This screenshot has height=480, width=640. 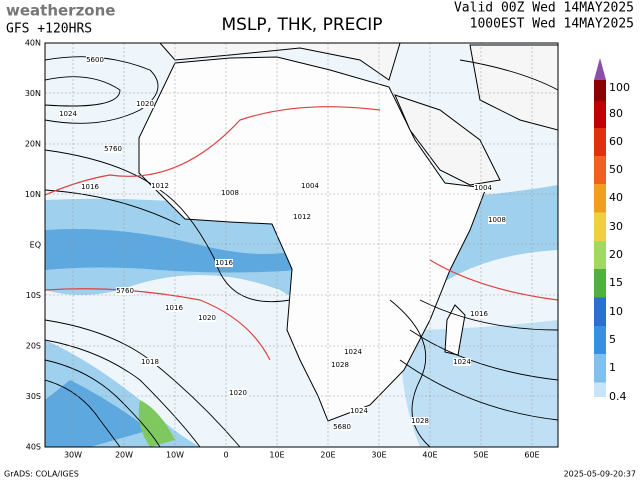 I want to click on colorbar: 100 80 60 50 40 30 20 15 10 5 1 0.4, so click(x=612, y=230).